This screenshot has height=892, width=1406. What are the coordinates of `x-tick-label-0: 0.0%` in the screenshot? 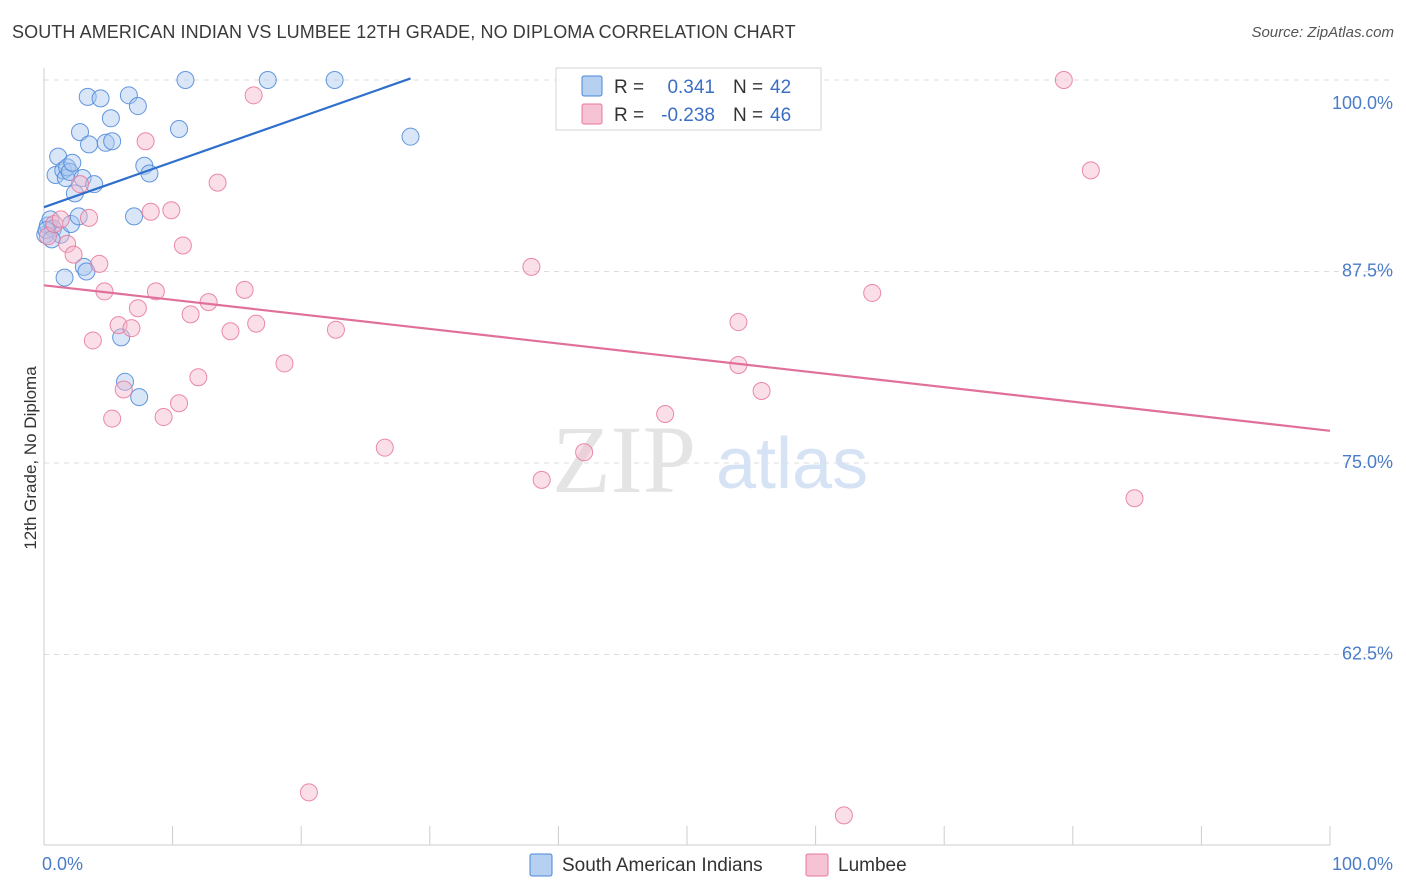 It's located at (62, 864).